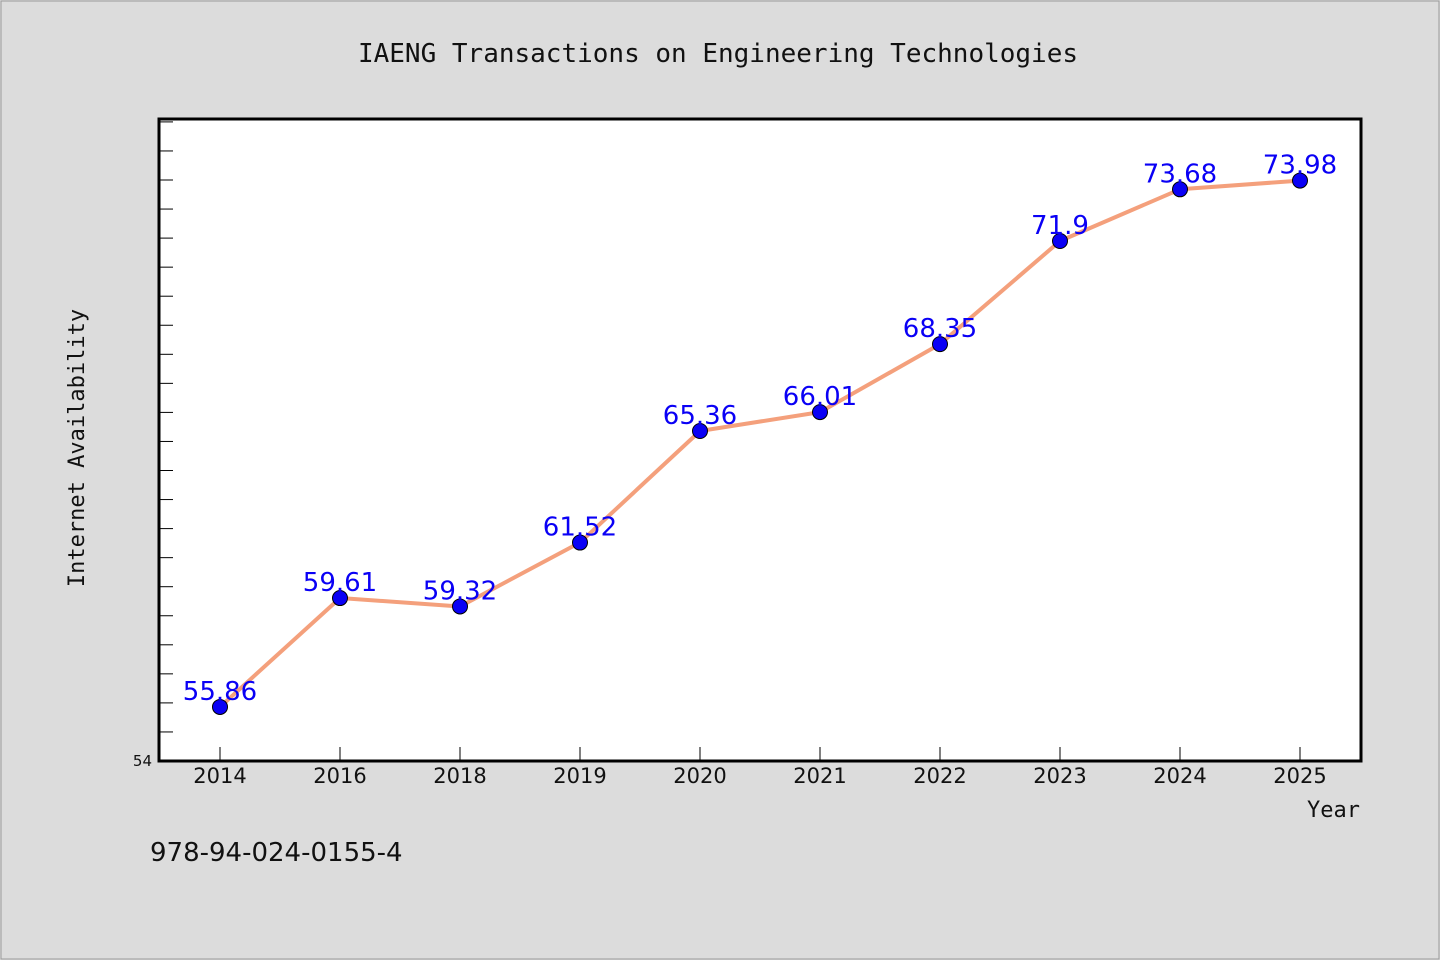 The image size is (1440, 960). What do you see at coordinates (940, 329) in the screenshot?
I see `data-label: 68.35` at bounding box center [940, 329].